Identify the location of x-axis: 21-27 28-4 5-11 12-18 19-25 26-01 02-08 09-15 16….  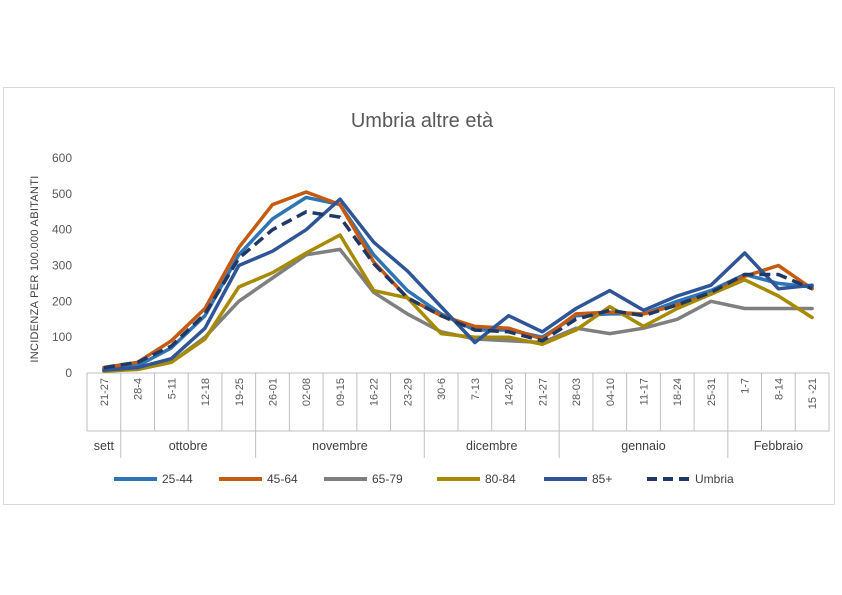
(458, 415).